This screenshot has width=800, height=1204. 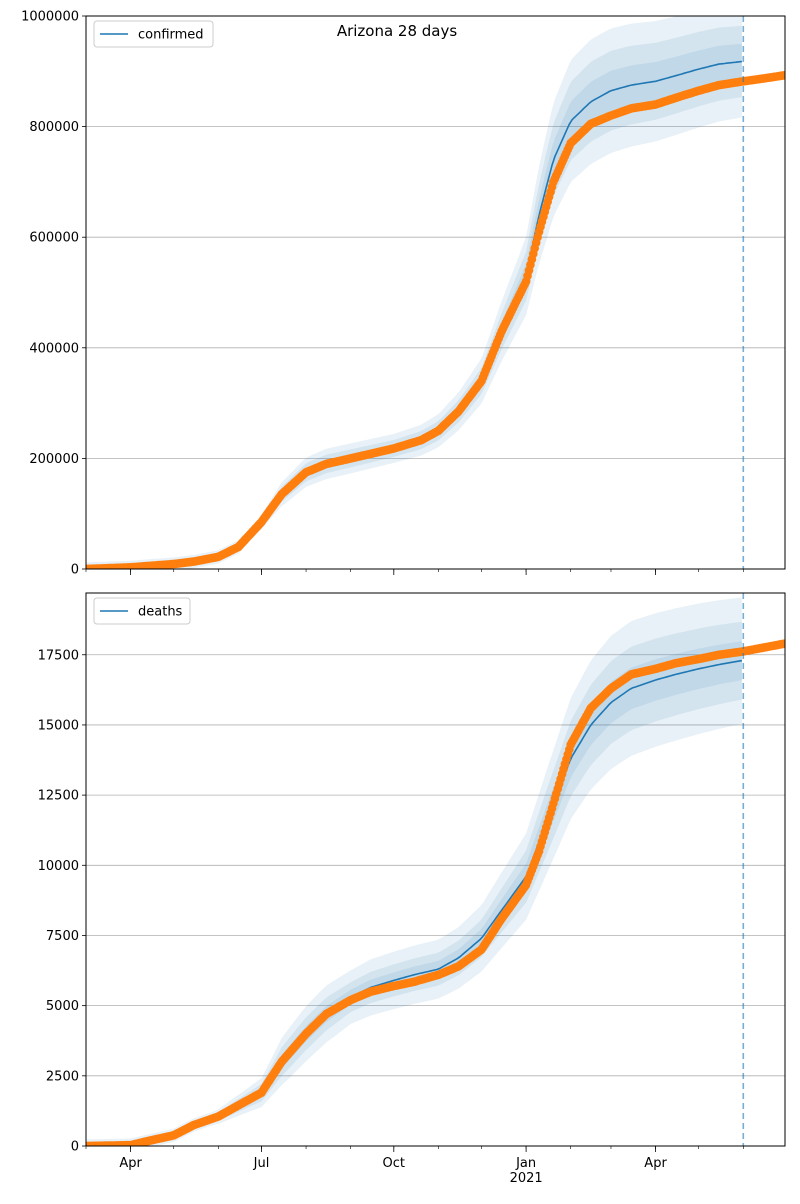 What do you see at coordinates (62, 1076) in the screenshot?
I see `y-tick-label: 2500` at bounding box center [62, 1076].